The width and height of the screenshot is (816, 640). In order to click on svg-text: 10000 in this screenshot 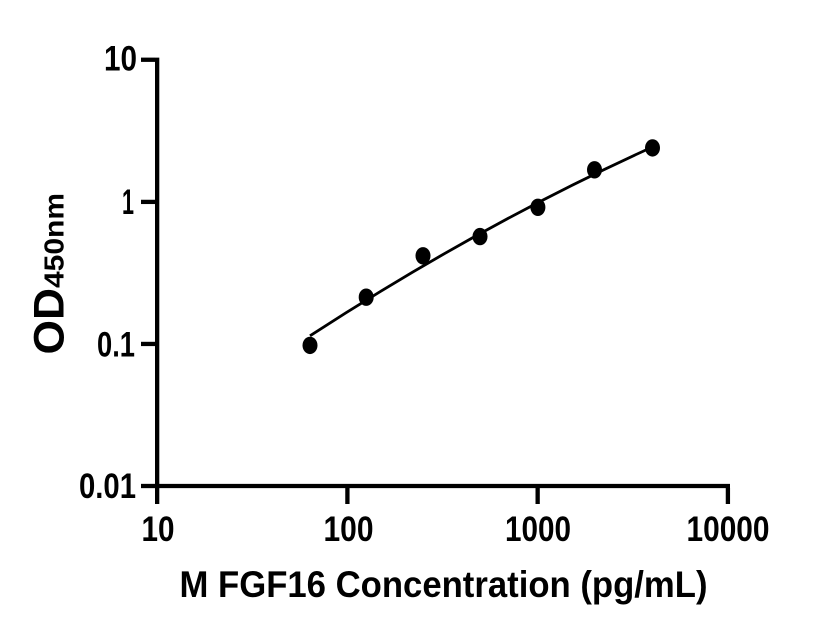, I will do `click(728, 529)`.